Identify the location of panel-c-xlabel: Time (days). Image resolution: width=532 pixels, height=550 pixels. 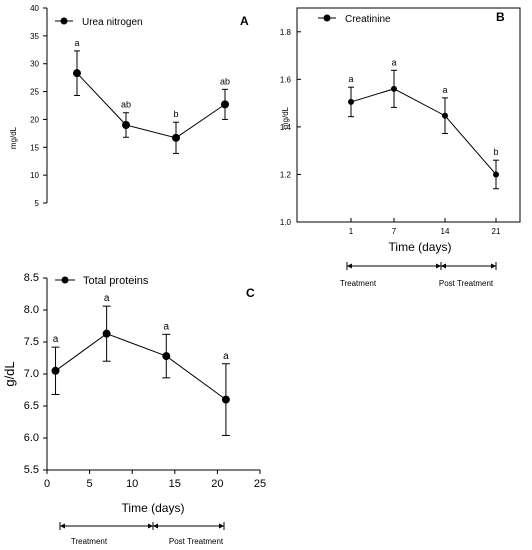
(153, 508).